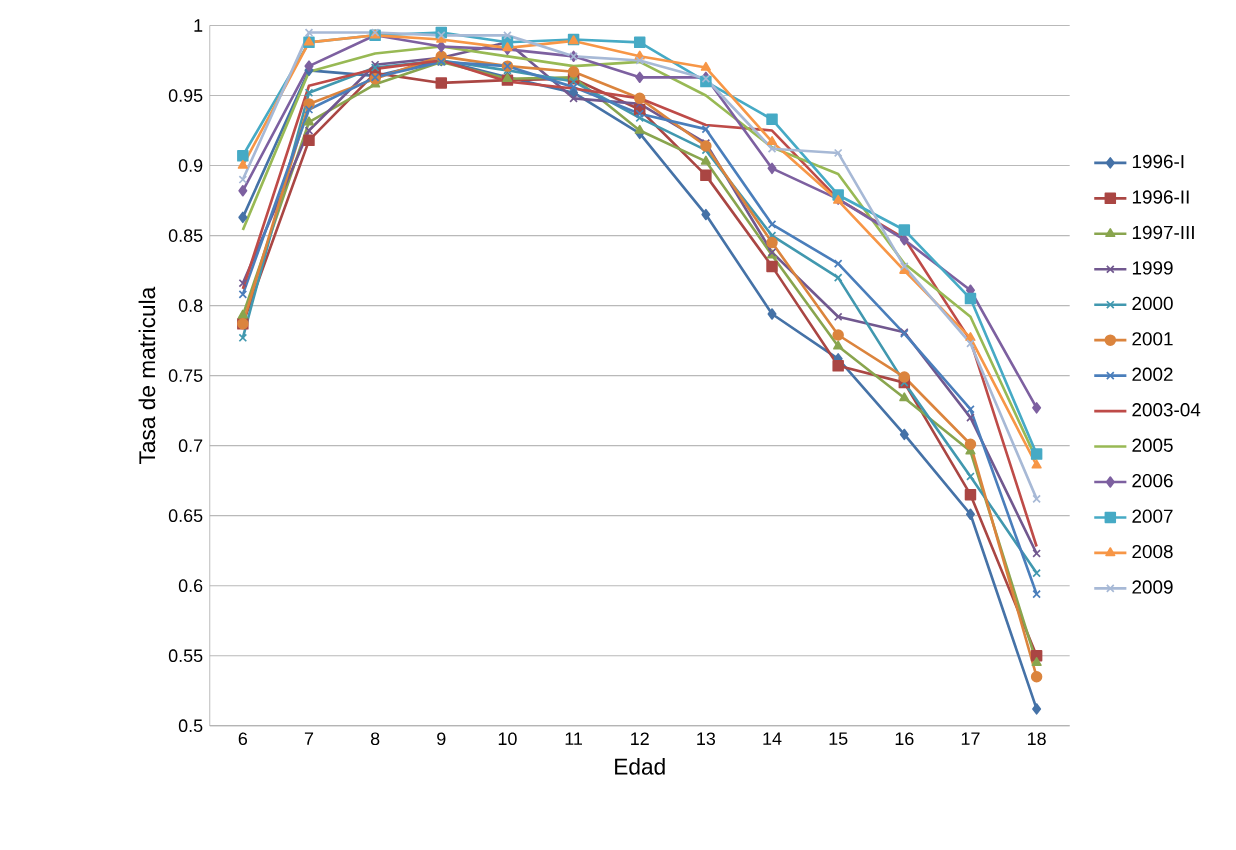  I want to click on x-tick-label: 8, so click(375, 739).